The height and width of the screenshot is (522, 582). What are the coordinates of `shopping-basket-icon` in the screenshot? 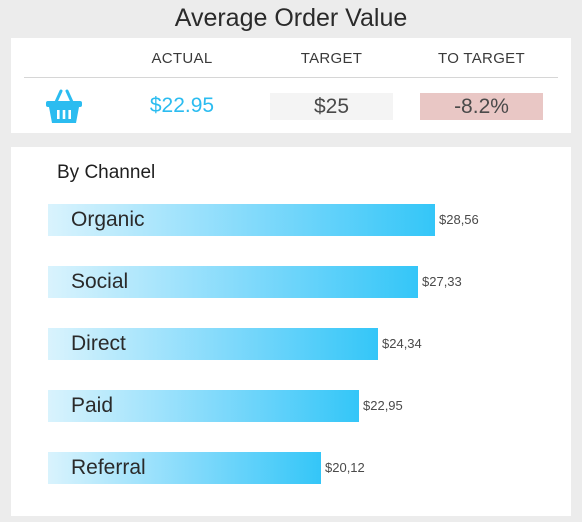 It's located at (64, 106).